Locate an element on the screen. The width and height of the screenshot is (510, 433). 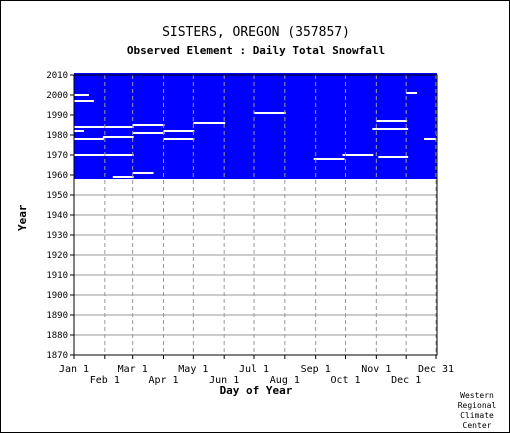
x-tick-label: Jul 1 is located at coordinates (254, 369).